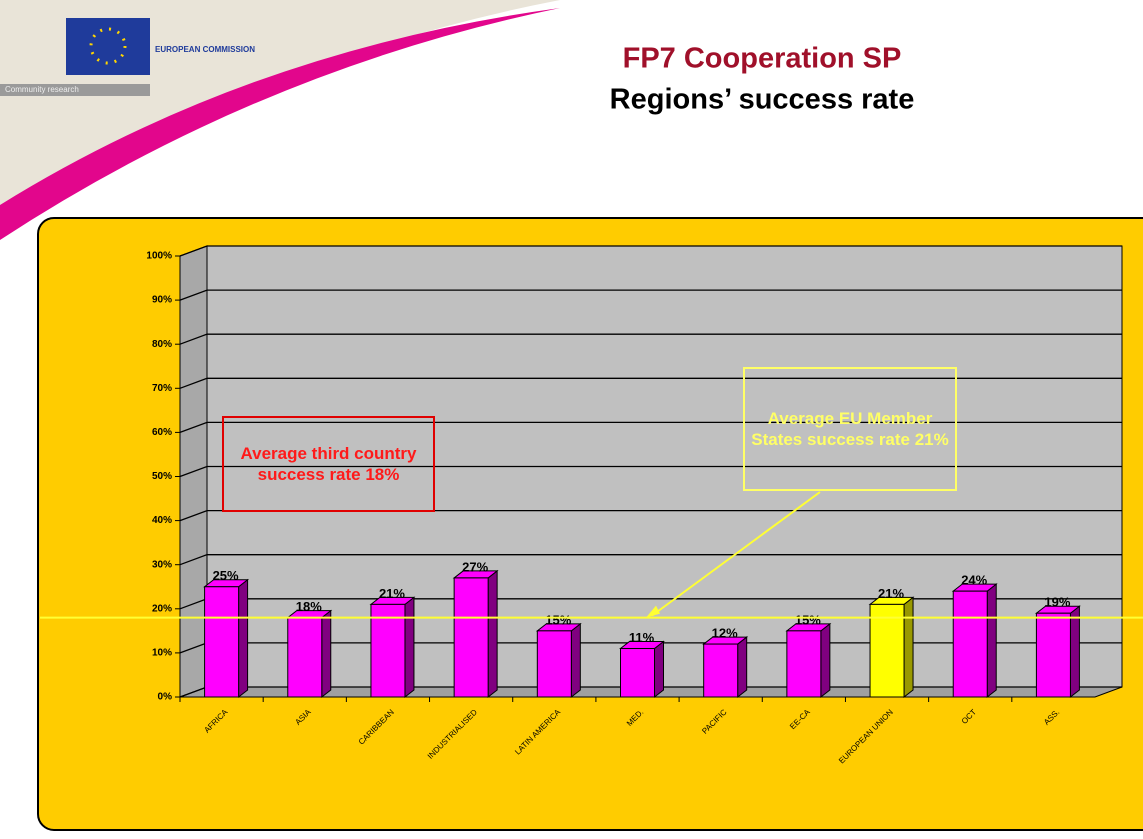 This screenshot has width=1143, height=839. I want to click on y-tick-label: 10%, so click(162, 653).